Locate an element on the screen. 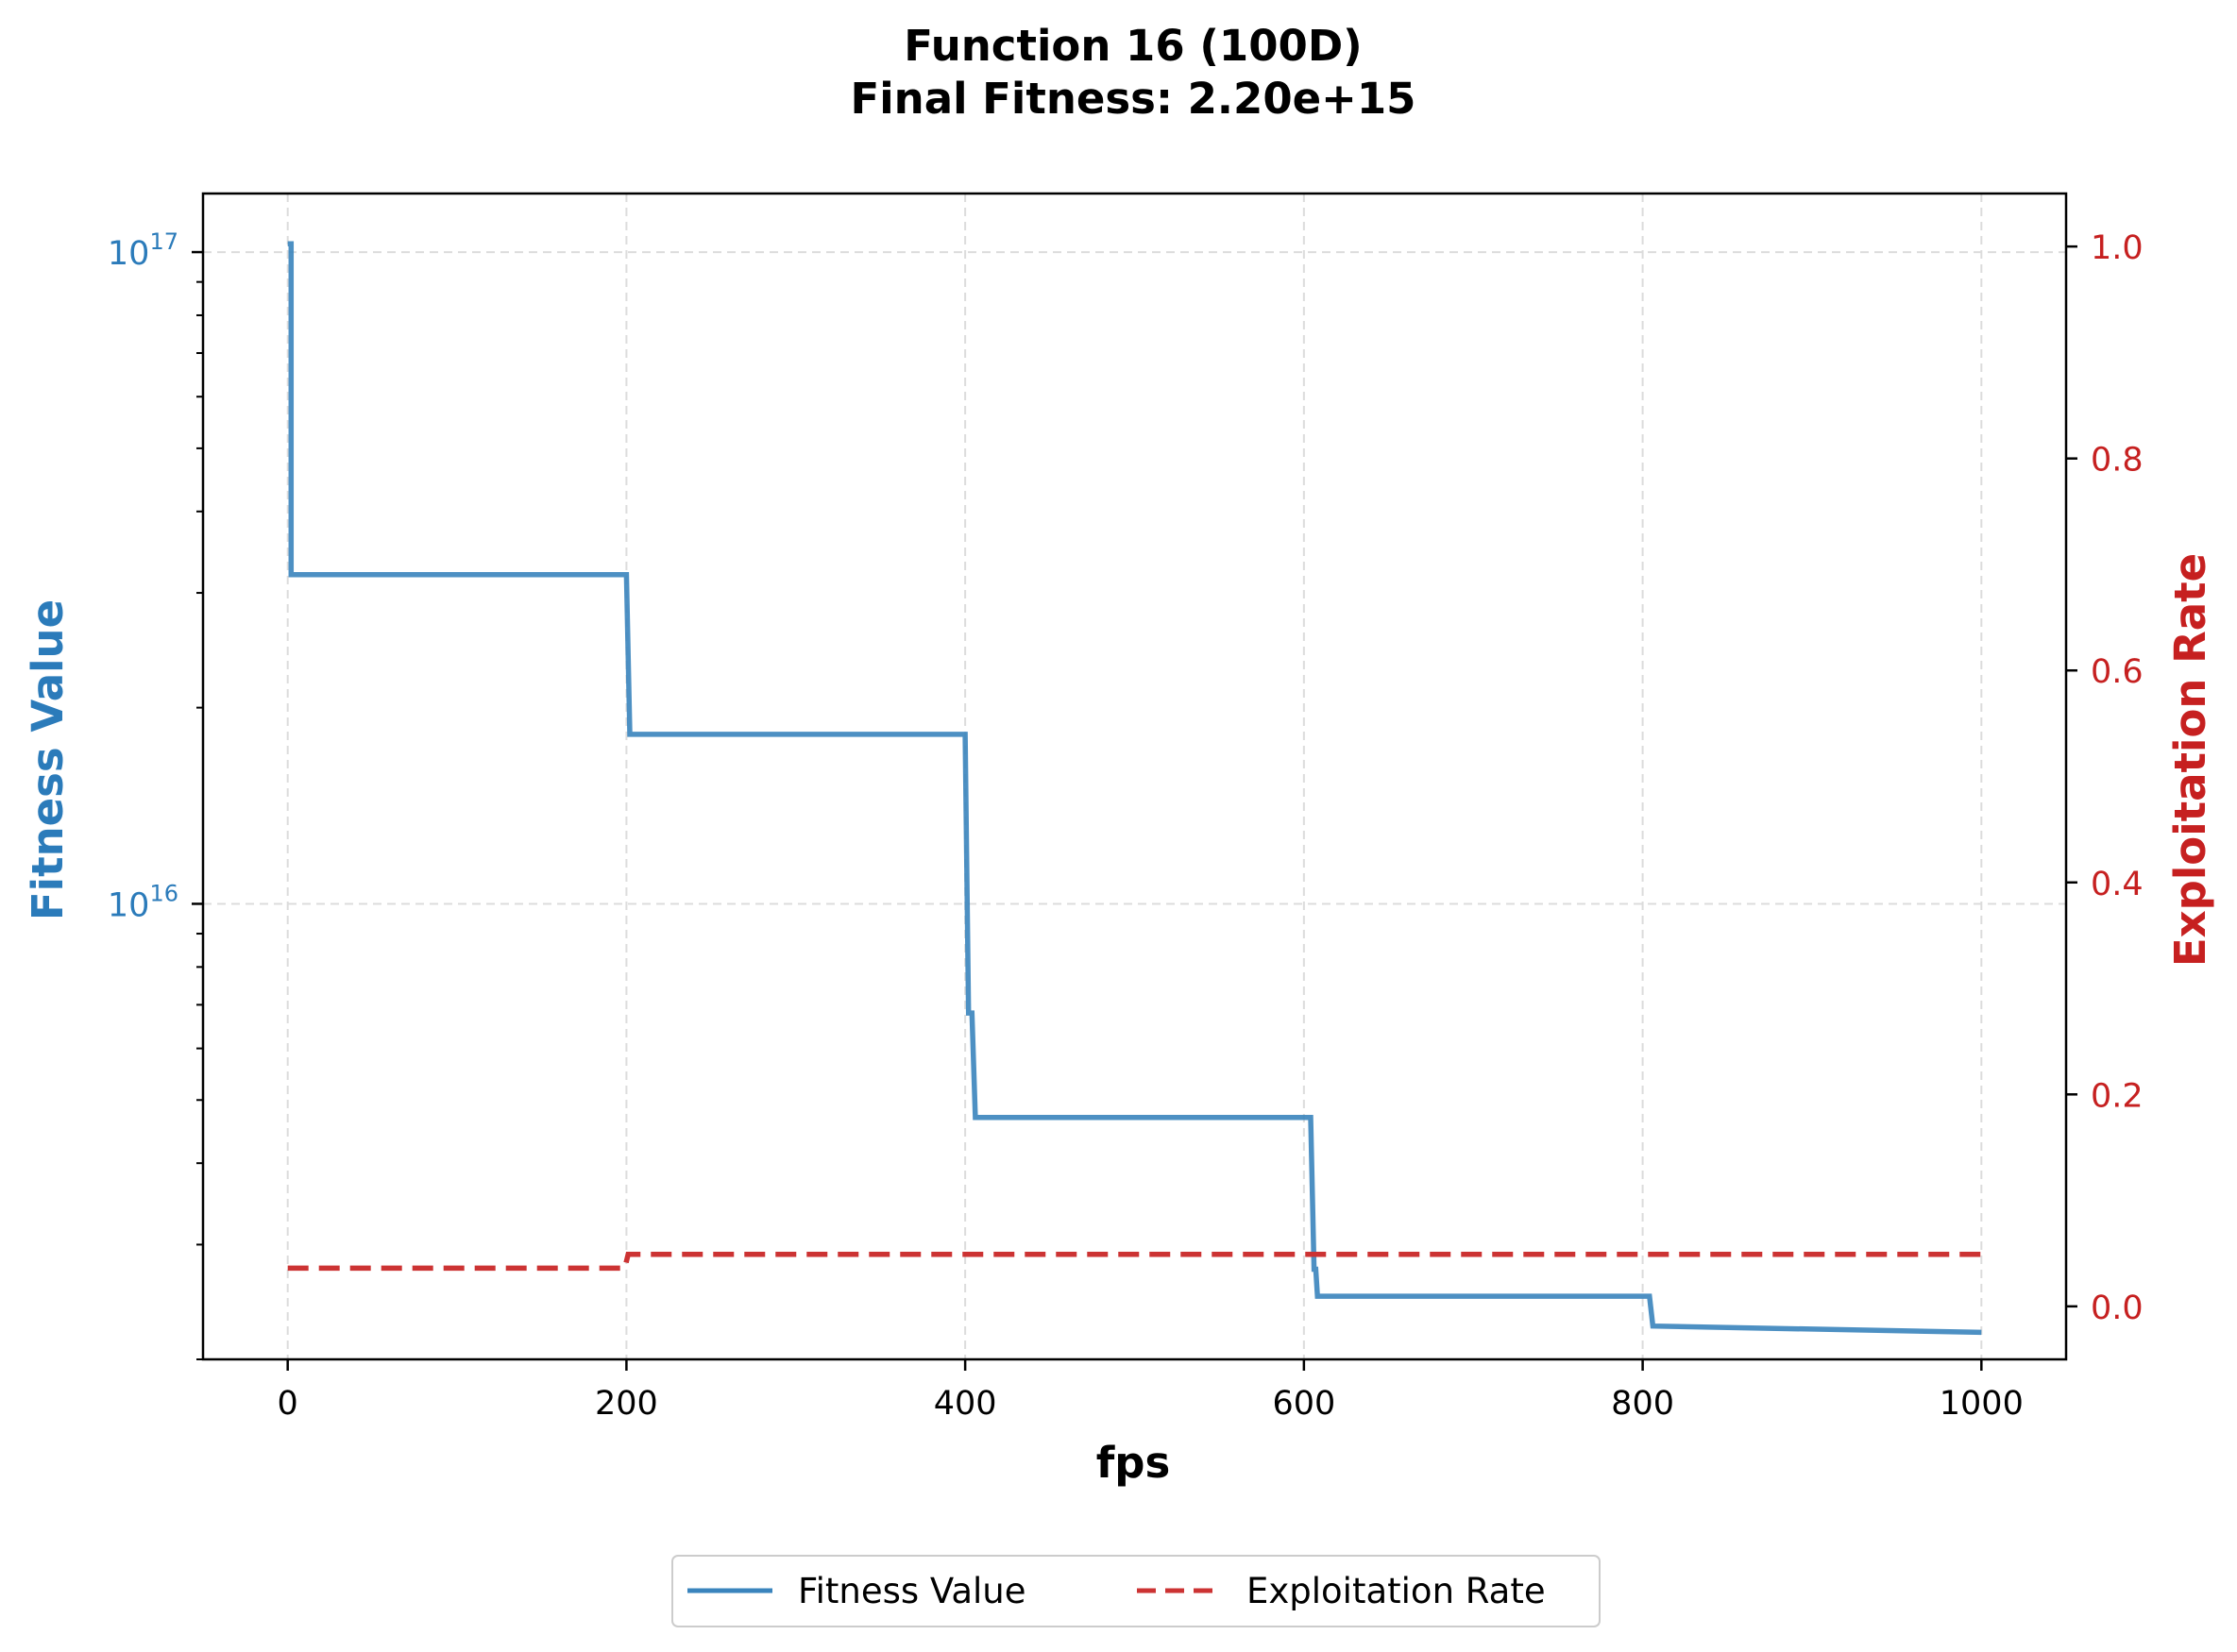  right-y-tick-label: 0.2 is located at coordinates (2117, 1096).